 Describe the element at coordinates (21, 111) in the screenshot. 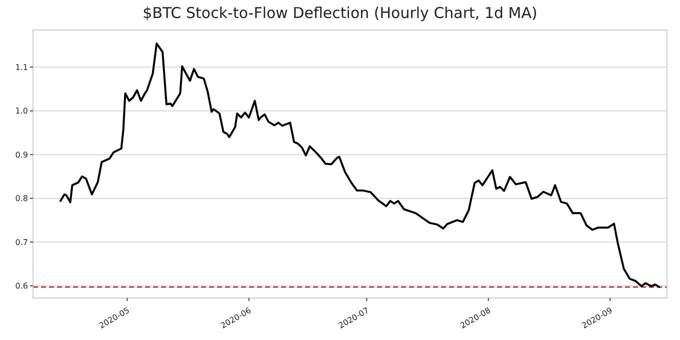

I see `y-tick-label: 1.0` at that location.